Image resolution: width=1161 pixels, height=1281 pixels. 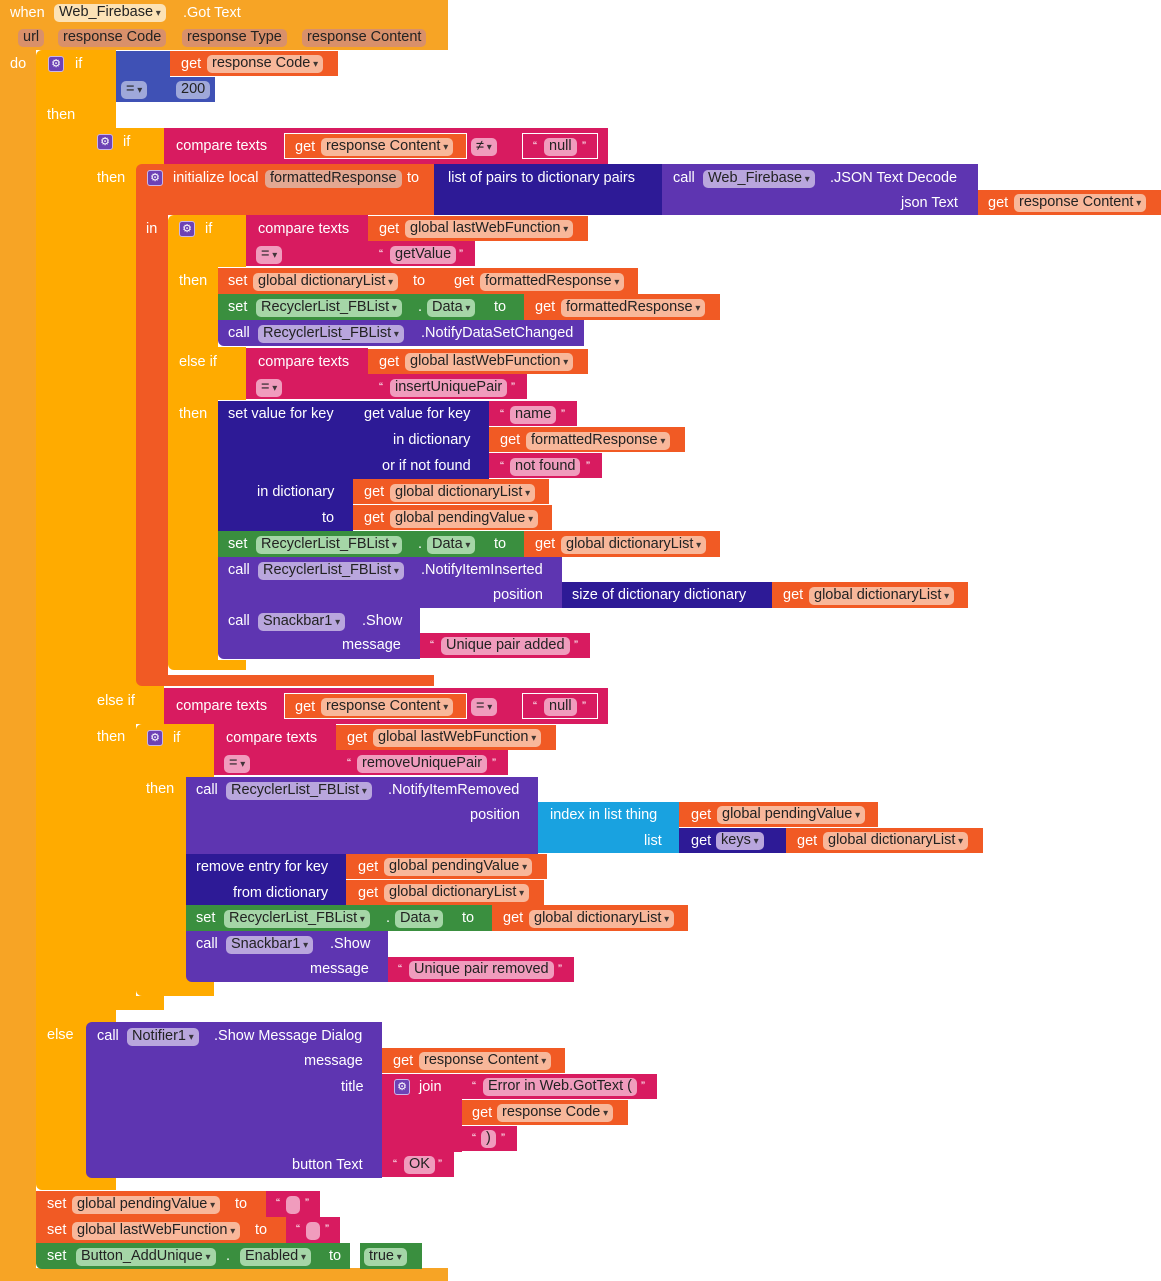 I want to click on text-value-remove-unique-pair: removeUniquePair, so click(x=422, y=764).